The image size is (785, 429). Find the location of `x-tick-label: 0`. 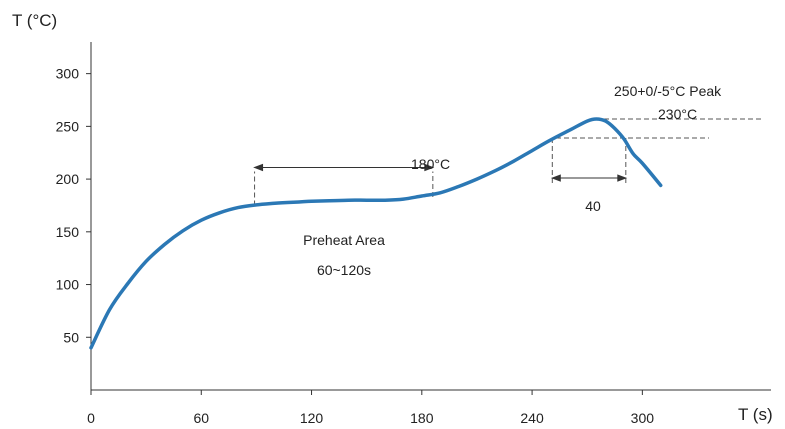

x-tick-label: 0 is located at coordinates (91, 418).